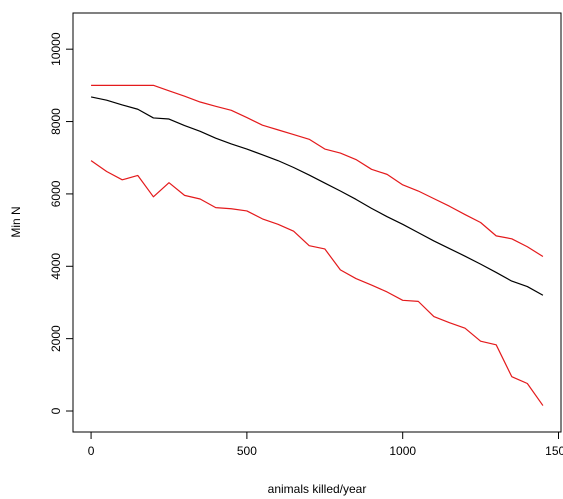  Describe the element at coordinates (91, 451) in the screenshot. I see `x-tick-label: 0` at that location.